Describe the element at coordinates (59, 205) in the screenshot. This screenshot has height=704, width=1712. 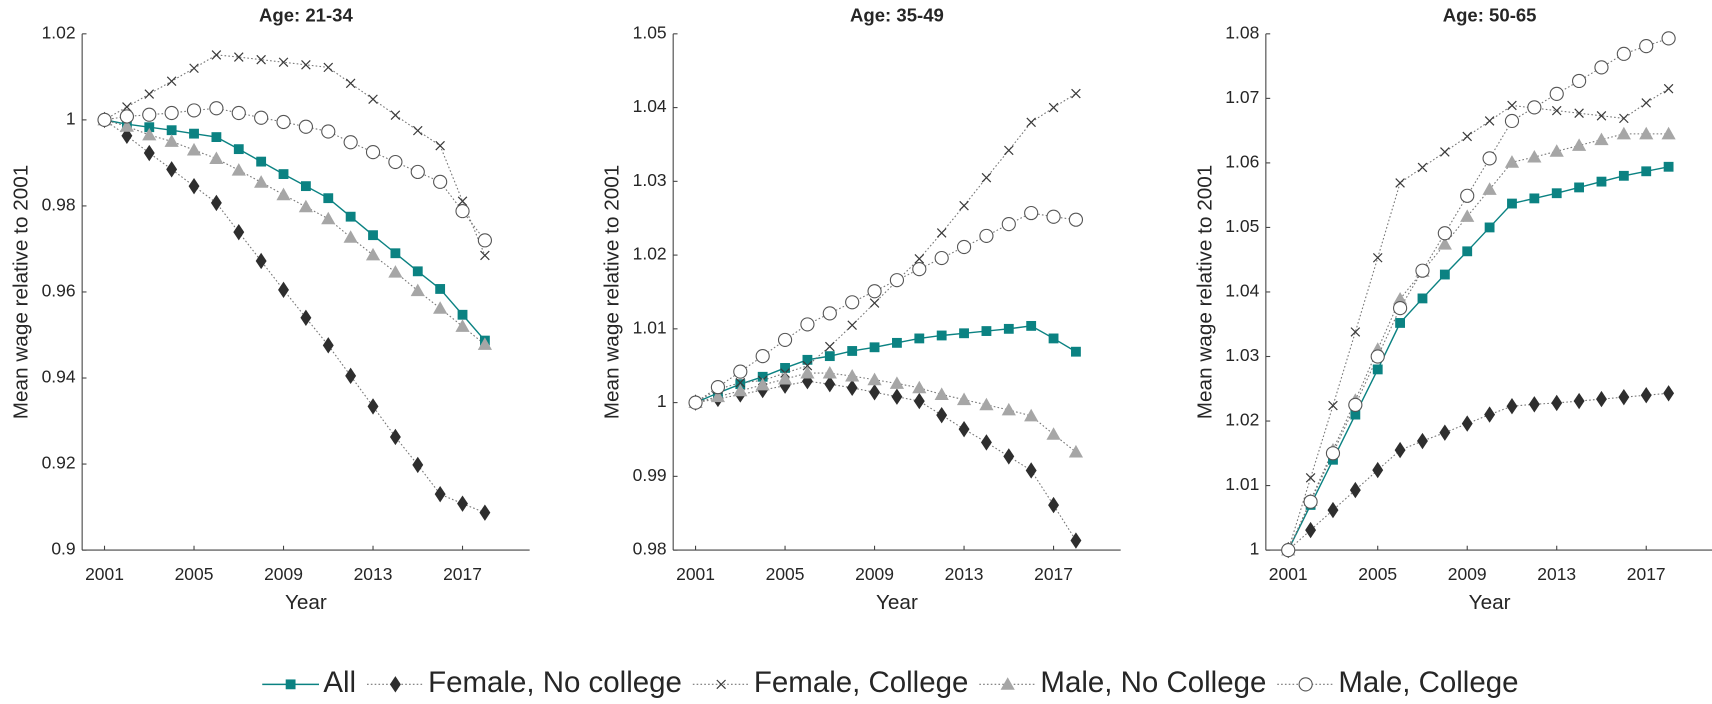
I see `y-tick-label: 0.98` at that location.